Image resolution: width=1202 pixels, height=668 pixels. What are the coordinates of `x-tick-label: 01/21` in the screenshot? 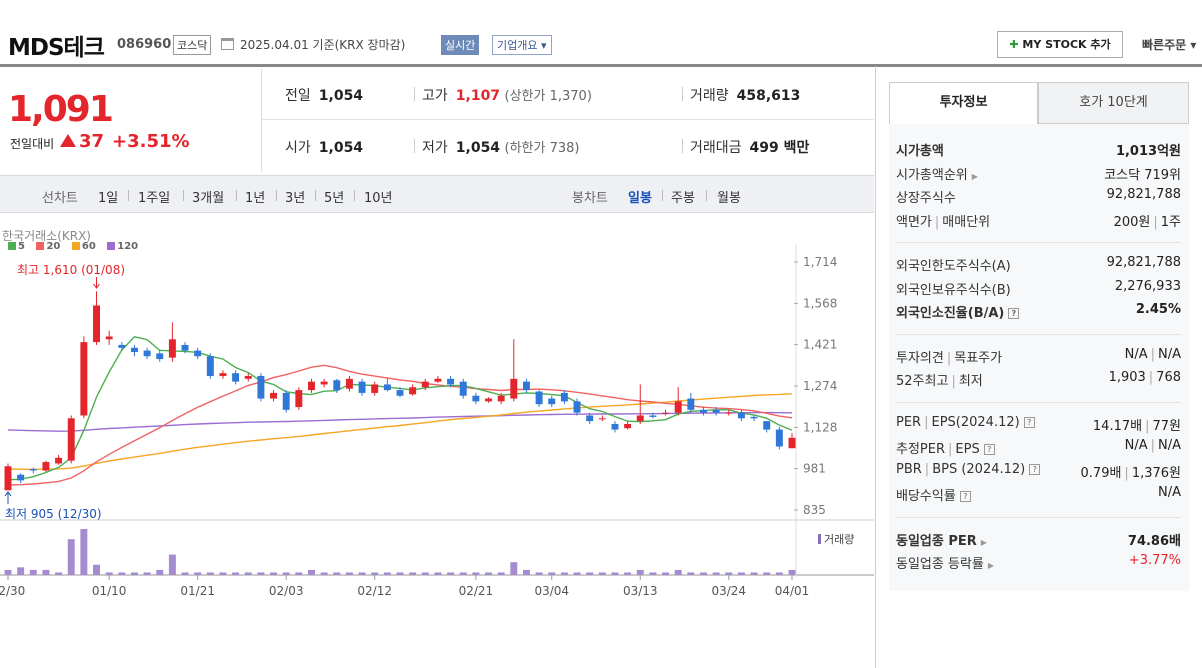 It's located at (197, 591).